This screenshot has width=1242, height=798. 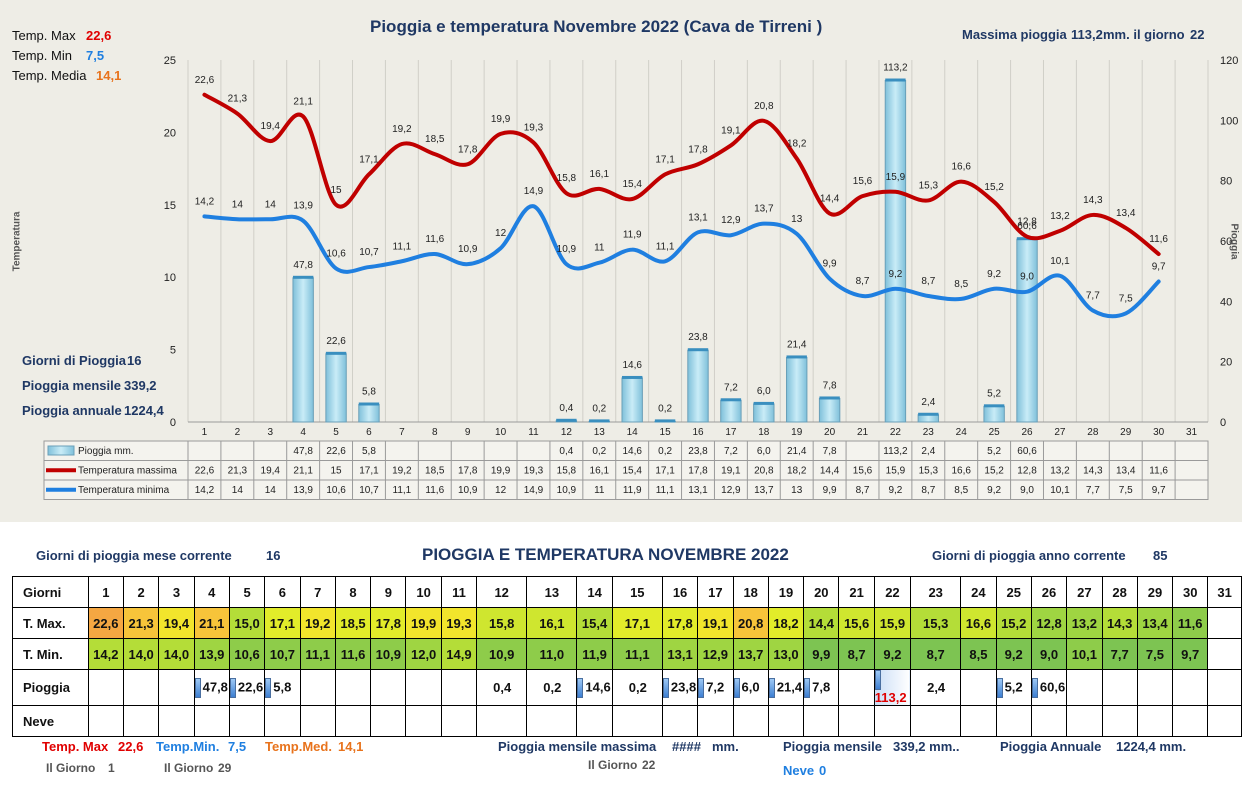 What do you see at coordinates (369, 490) in the screenshot?
I see `data-table-cell: 10,7` at bounding box center [369, 490].